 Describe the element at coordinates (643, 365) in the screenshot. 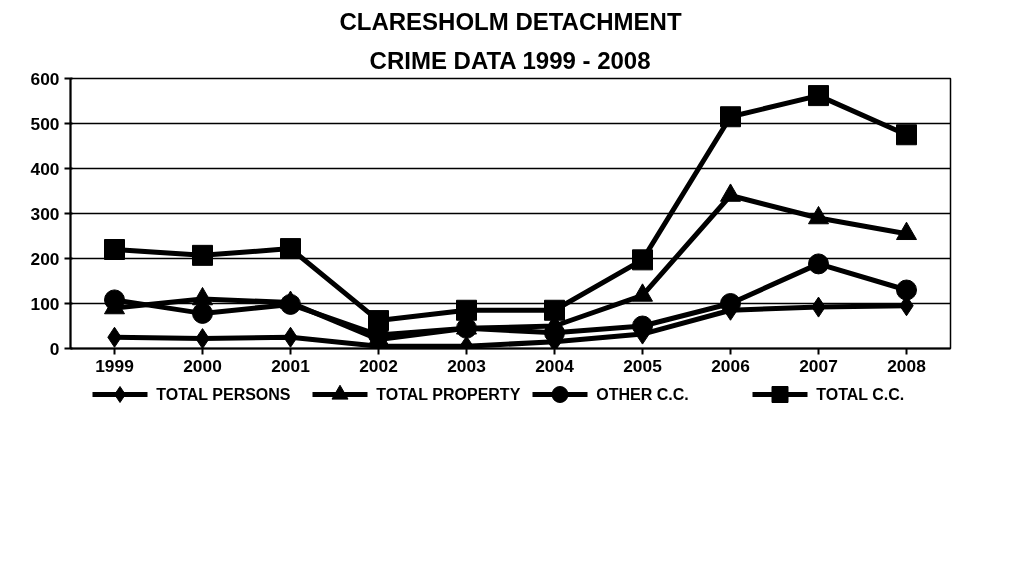

I see `x-tick-label: 2005` at that location.